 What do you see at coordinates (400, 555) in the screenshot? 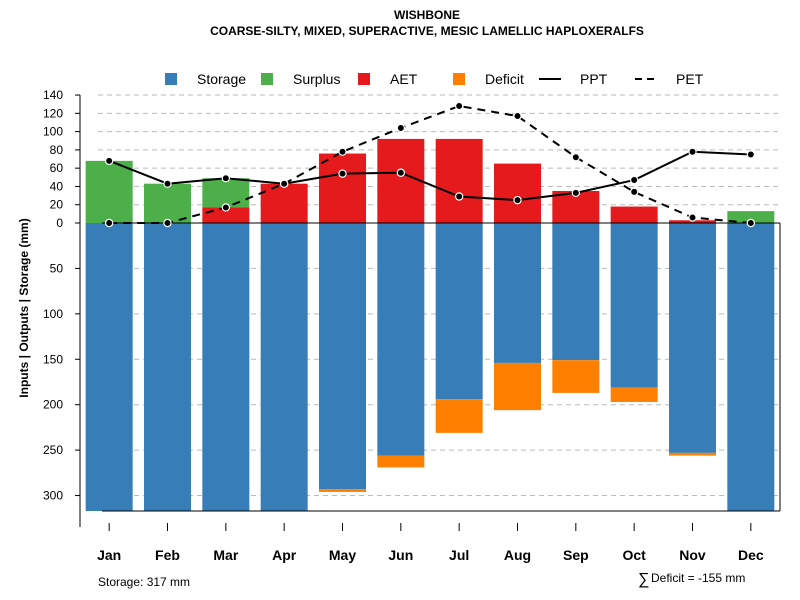
I see `x-tick-label: Jun` at bounding box center [400, 555].